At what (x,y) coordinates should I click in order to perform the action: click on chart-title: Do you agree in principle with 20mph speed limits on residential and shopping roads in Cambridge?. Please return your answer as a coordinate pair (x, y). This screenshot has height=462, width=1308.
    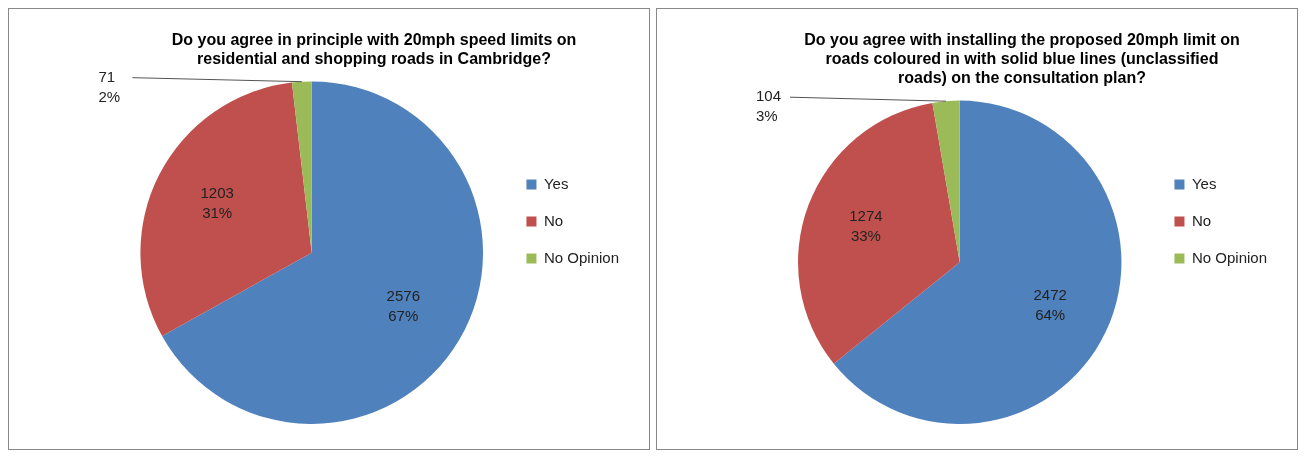
    Looking at the image, I should click on (374, 49).